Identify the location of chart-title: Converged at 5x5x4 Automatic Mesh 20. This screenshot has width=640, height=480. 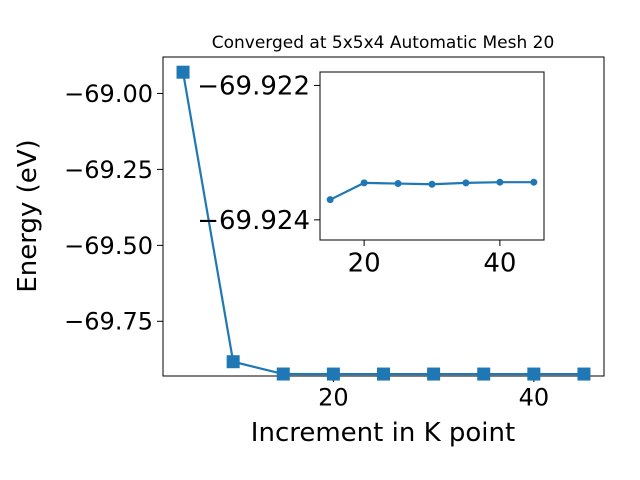
(383, 43).